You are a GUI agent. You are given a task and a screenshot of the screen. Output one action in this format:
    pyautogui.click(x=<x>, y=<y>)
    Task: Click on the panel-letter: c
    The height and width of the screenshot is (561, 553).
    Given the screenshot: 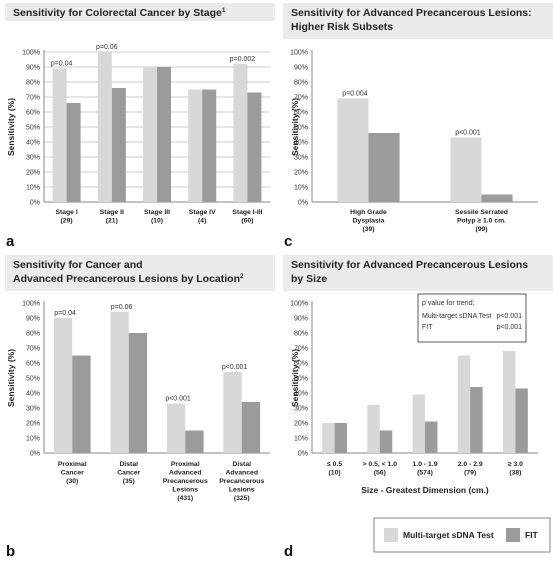 What is the action you would take?
    pyautogui.click(x=288, y=241)
    